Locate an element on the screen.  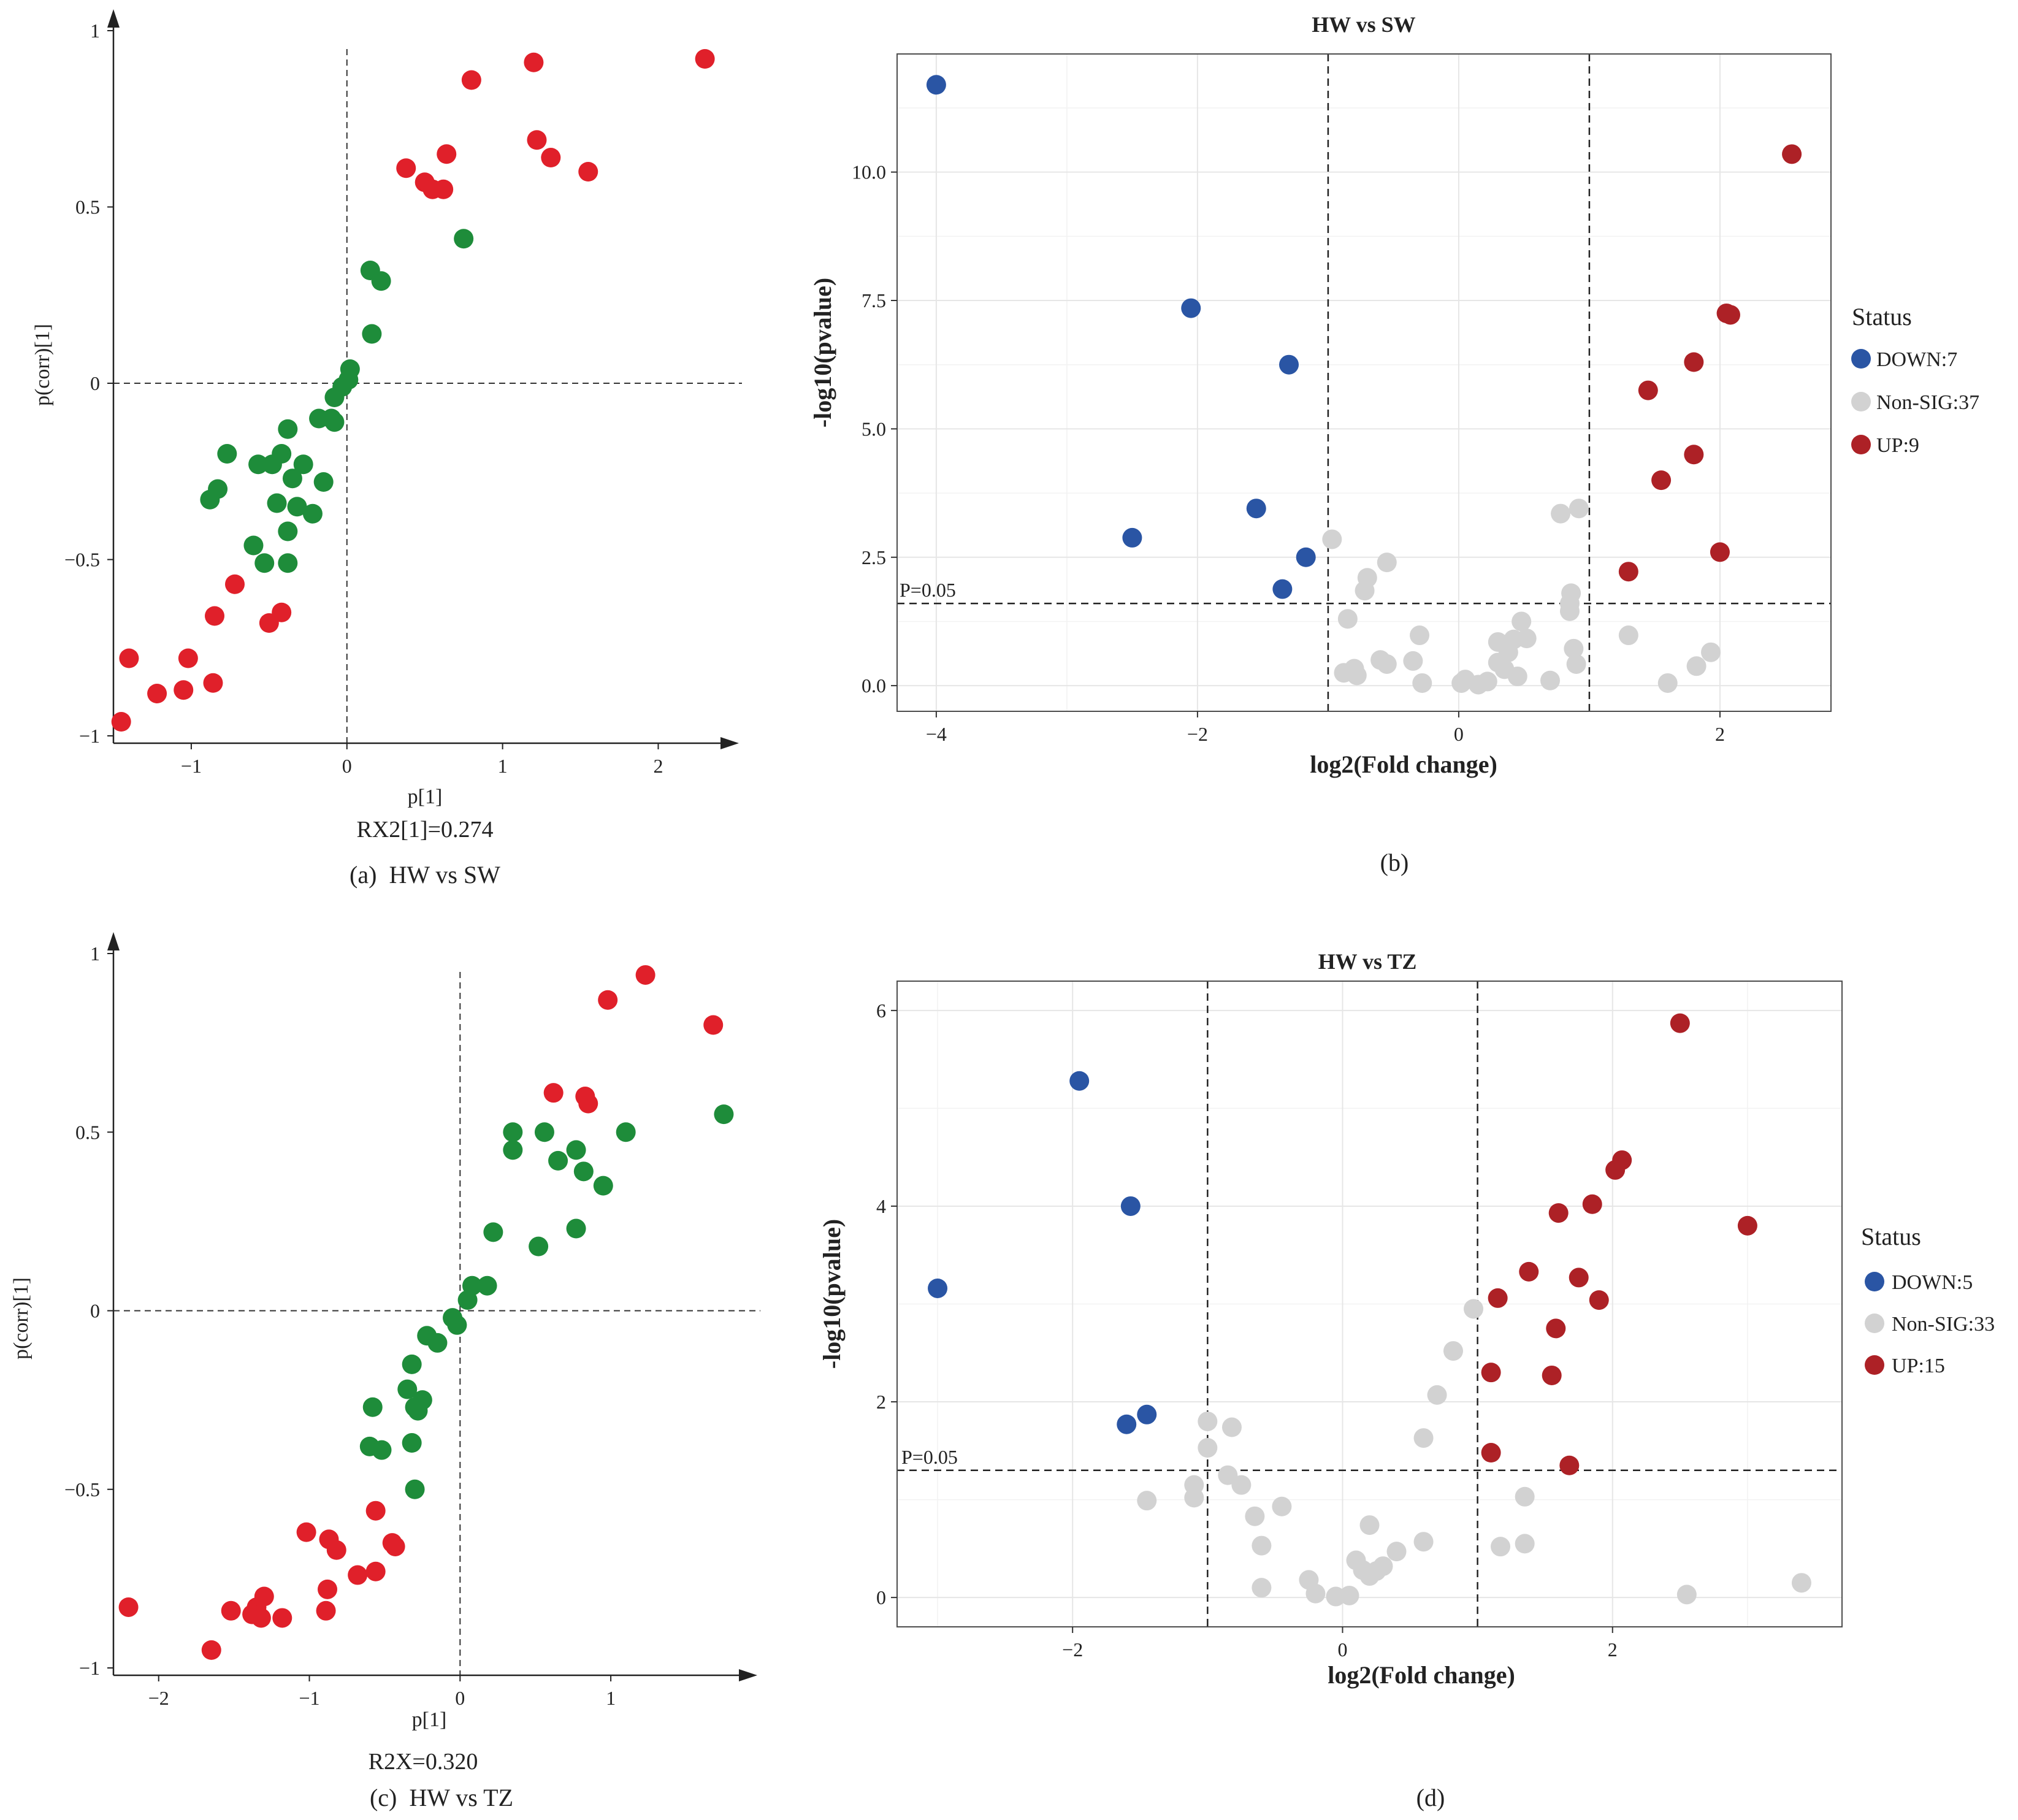
legend-nonsig-swatch is located at coordinates (1861, 401).